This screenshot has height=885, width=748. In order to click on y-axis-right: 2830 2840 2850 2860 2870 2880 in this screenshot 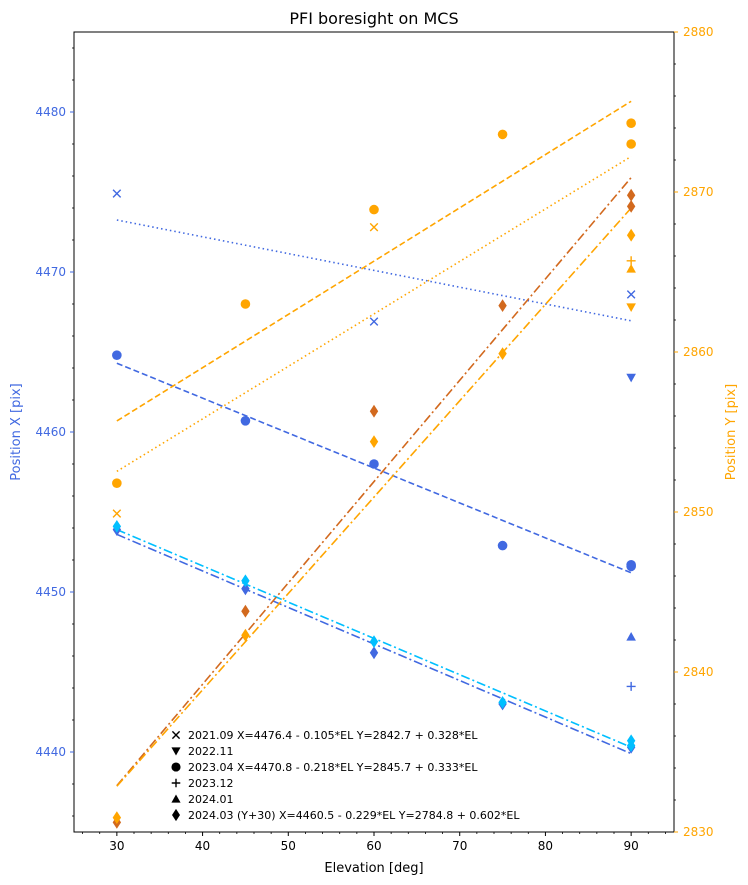, I will do `click(694, 432)`.